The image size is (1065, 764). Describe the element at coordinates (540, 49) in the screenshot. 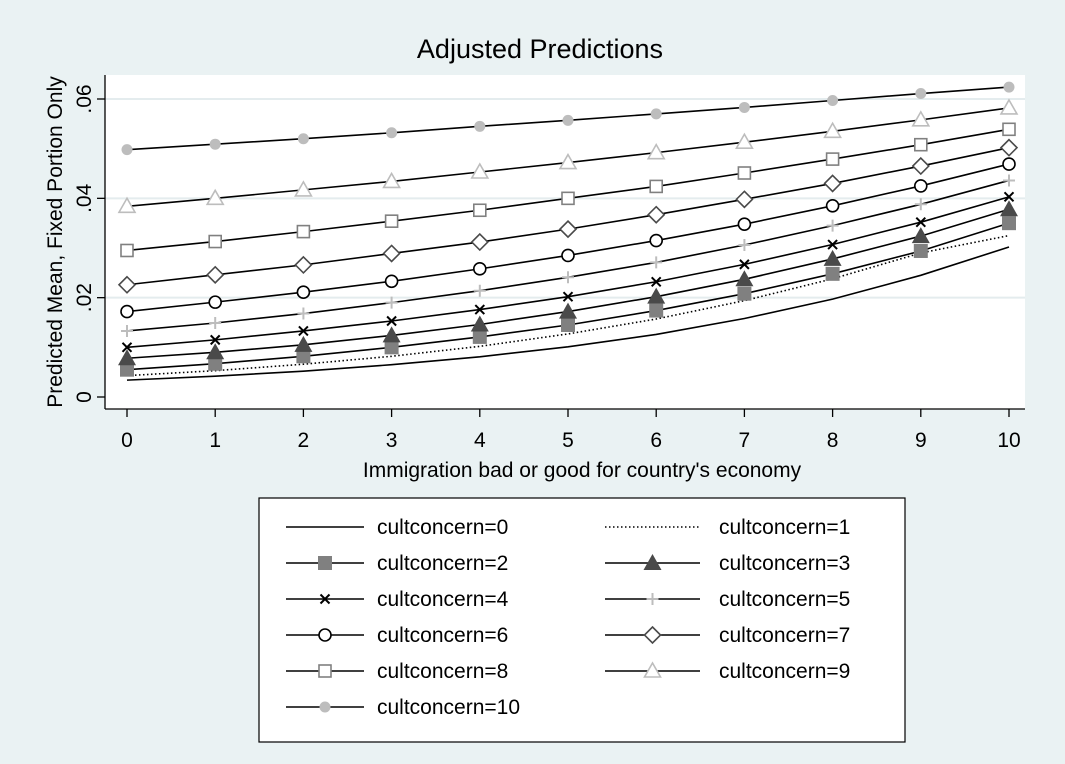

I see `chart-title: Adjusted Predictions` at that location.